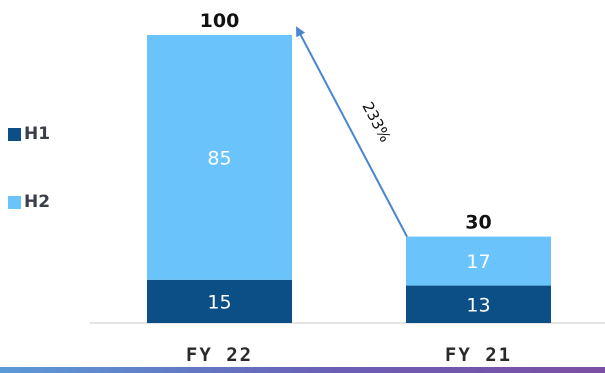 The width and height of the screenshot is (605, 373). I want to click on growth-annotation-label: 233%, so click(376, 122).